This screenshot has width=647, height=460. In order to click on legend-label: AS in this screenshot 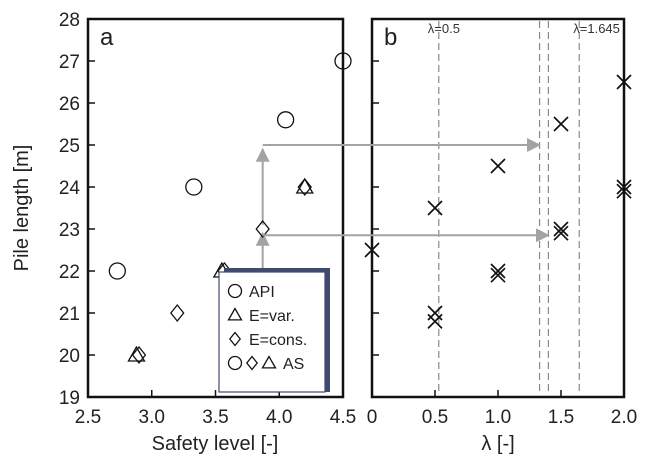, I will do `click(293, 364)`.